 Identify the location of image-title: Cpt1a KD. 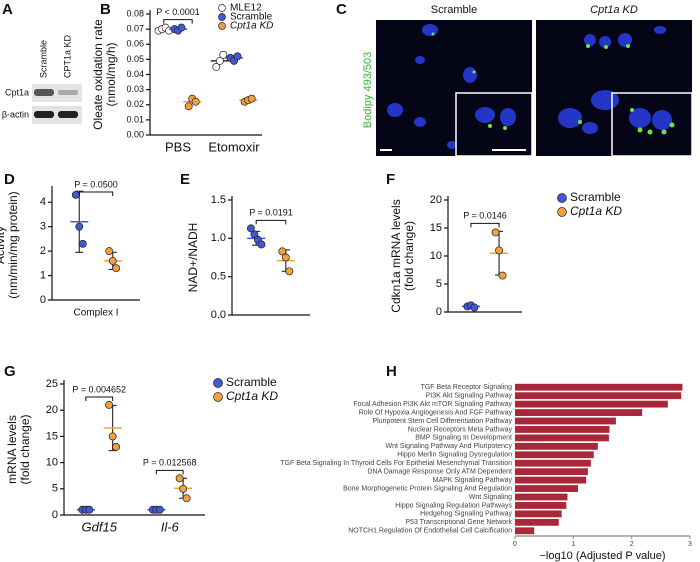
(614, 10).